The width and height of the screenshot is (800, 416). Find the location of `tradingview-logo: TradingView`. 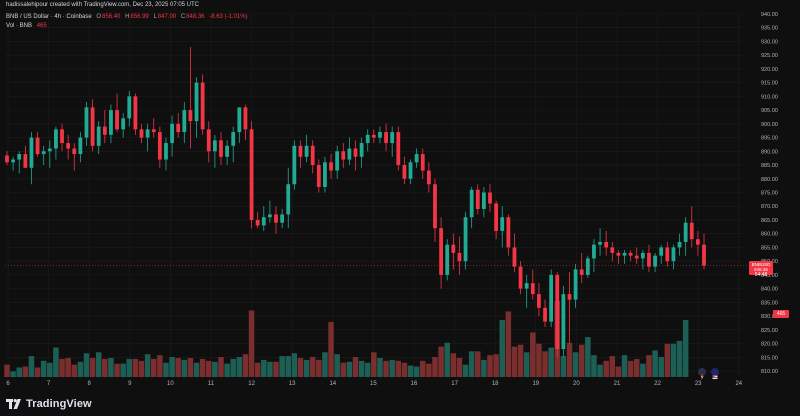

tradingview-logo: TradingView is located at coordinates (49, 404).